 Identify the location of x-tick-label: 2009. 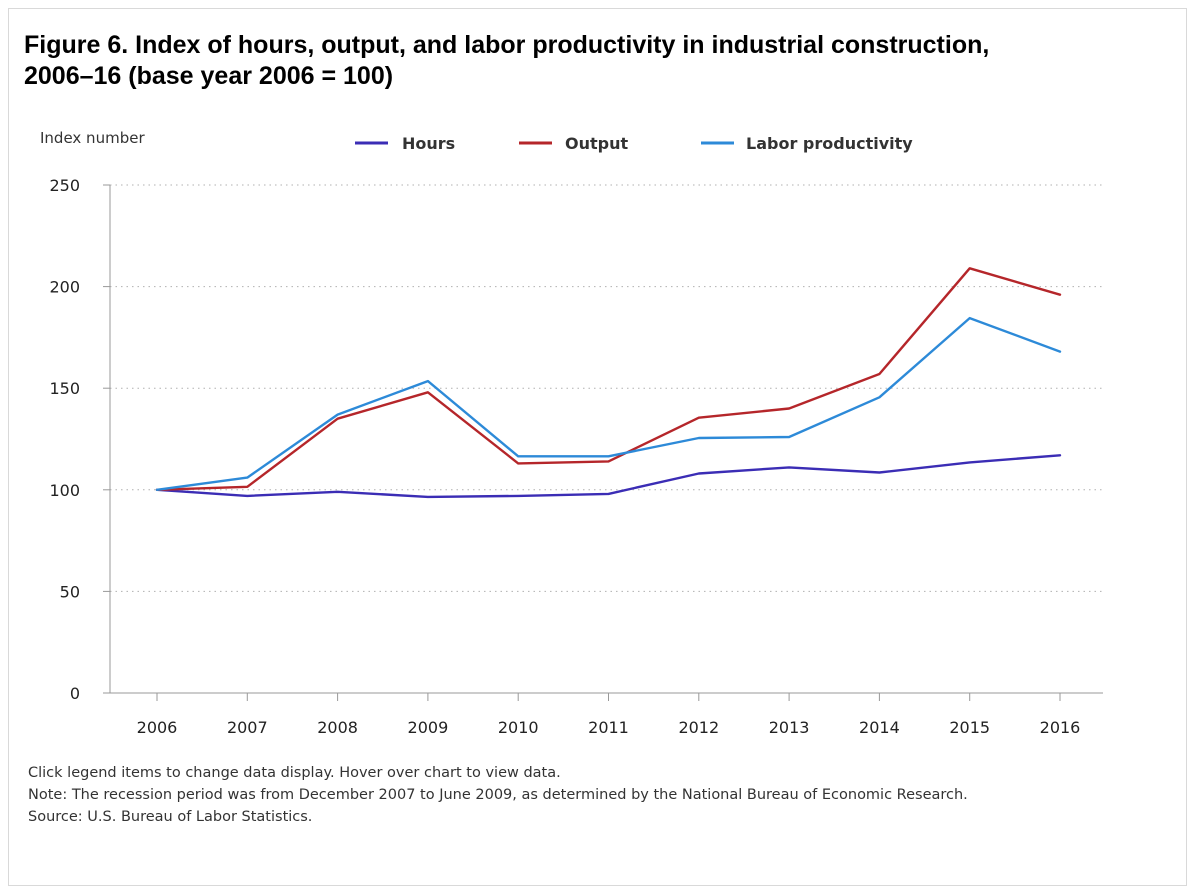
(428, 727).